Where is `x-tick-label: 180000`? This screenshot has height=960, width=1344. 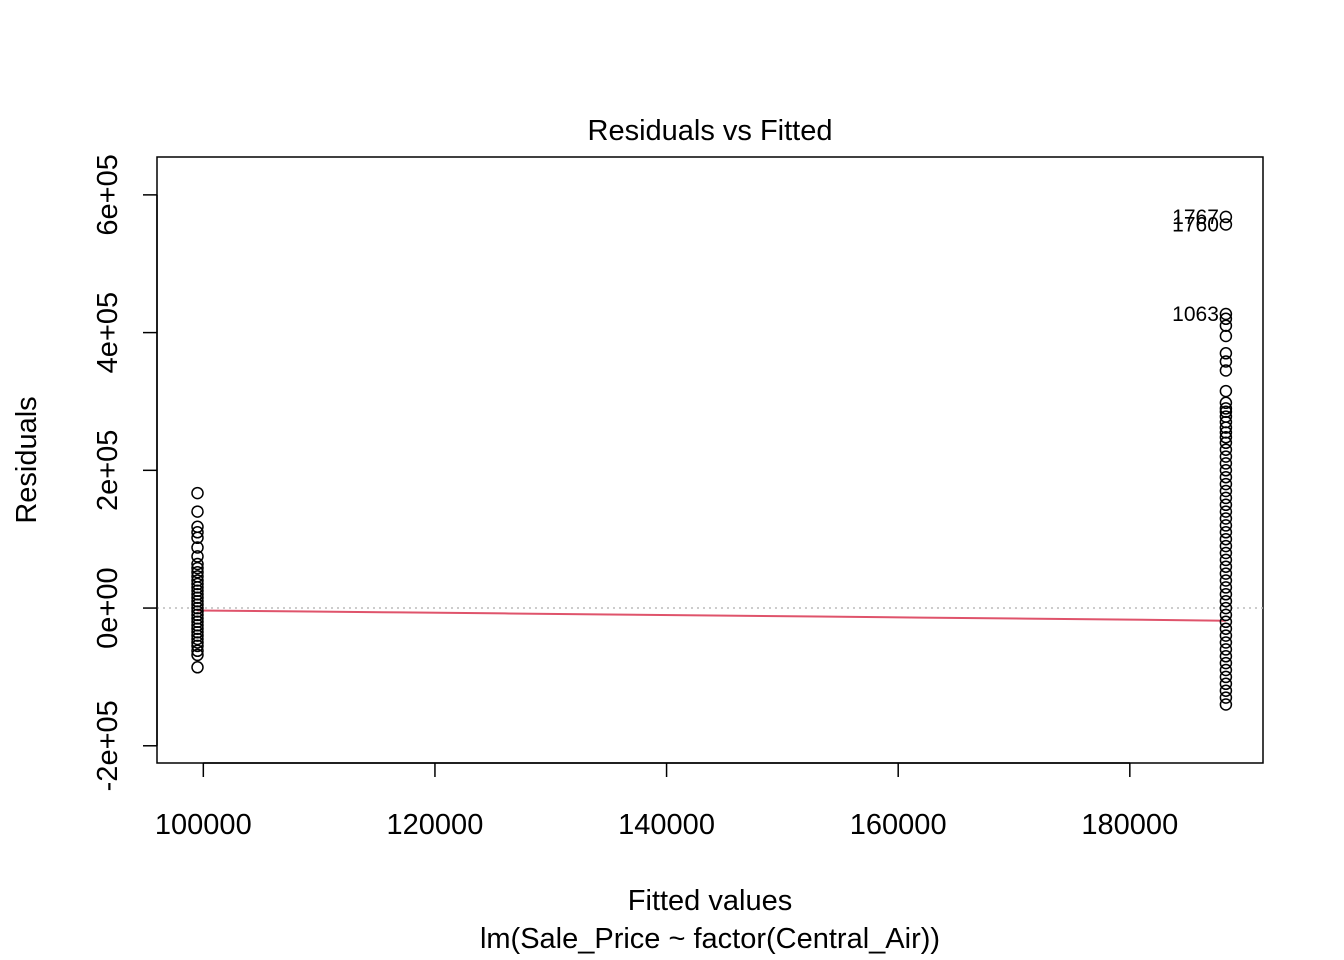
x-tick-label: 180000 is located at coordinates (1129, 825).